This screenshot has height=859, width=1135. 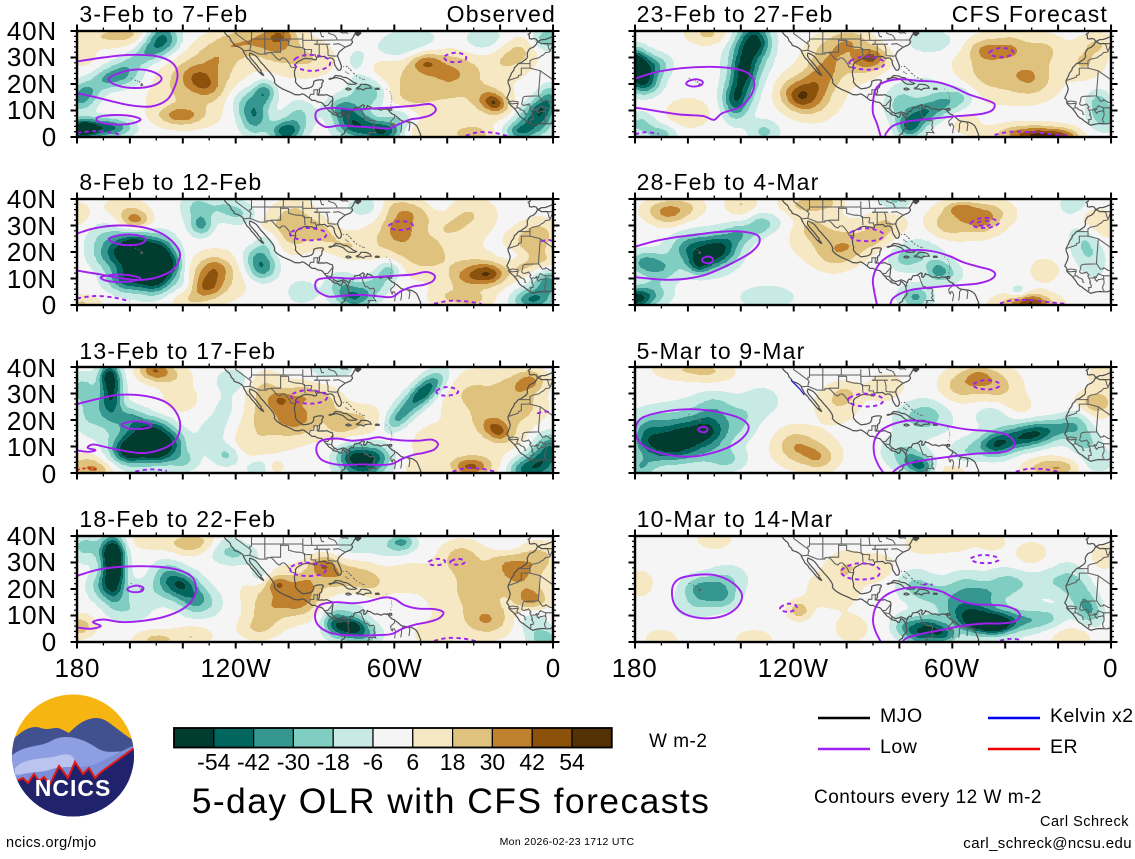 I want to click on svg-text: NCICS, so click(x=73, y=788).